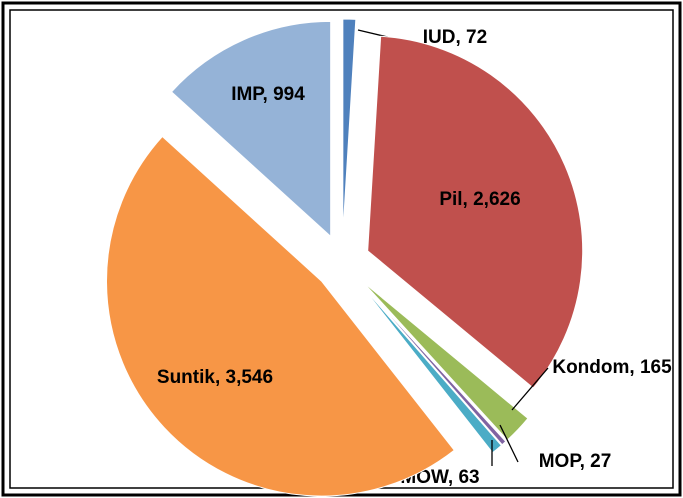 The height and width of the screenshot is (498, 683). I want to click on data-label: Kondom, 165, so click(612, 367).